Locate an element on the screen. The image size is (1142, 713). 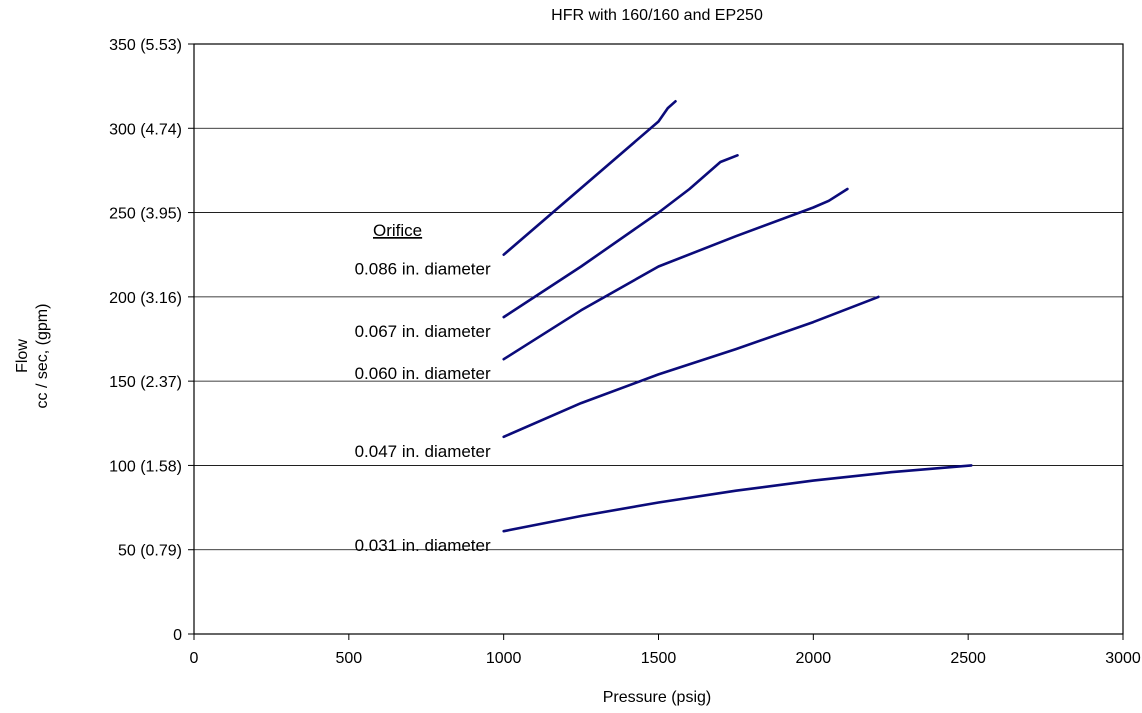
y-tick-label-200: 200 (3.16) is located at coordinates (145, 298).